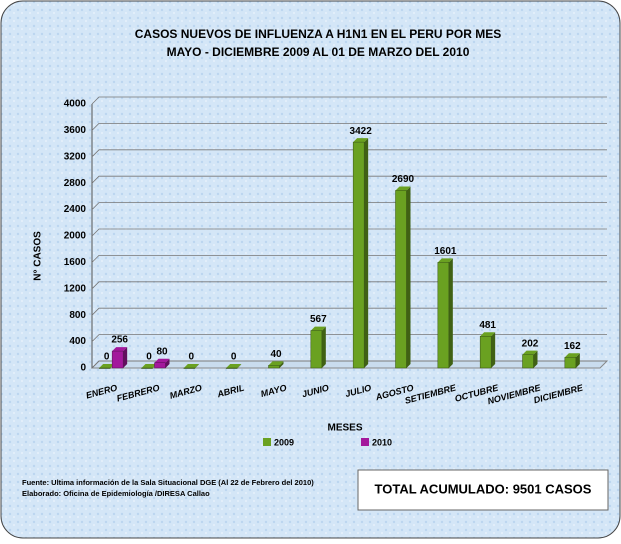  What do you see at coordinates (344, 428) in the screenshot?
I see `x-axis-title: MESES` at bounding box center [344, 428].